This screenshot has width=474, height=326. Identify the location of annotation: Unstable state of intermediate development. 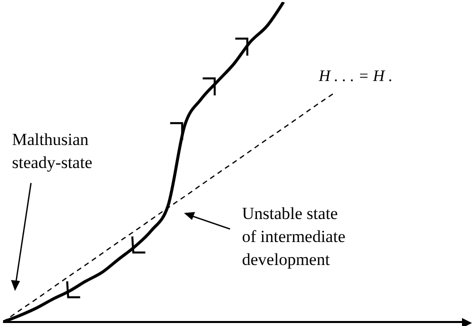
(294, 237).